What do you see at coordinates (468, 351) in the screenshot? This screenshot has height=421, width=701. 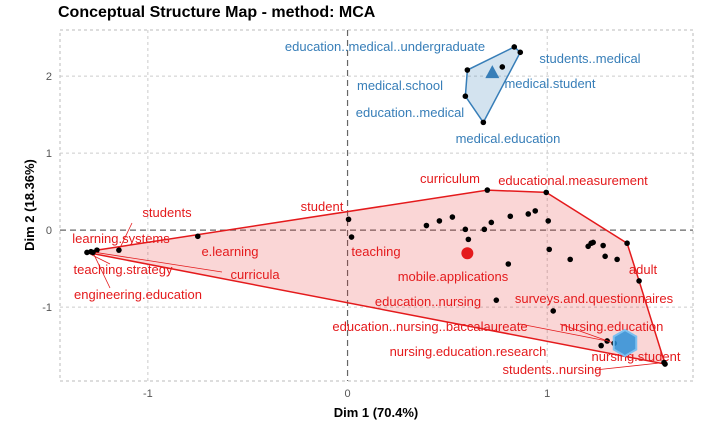 I see `point-label: nursing.education.research` at bounding box center [468, 351].